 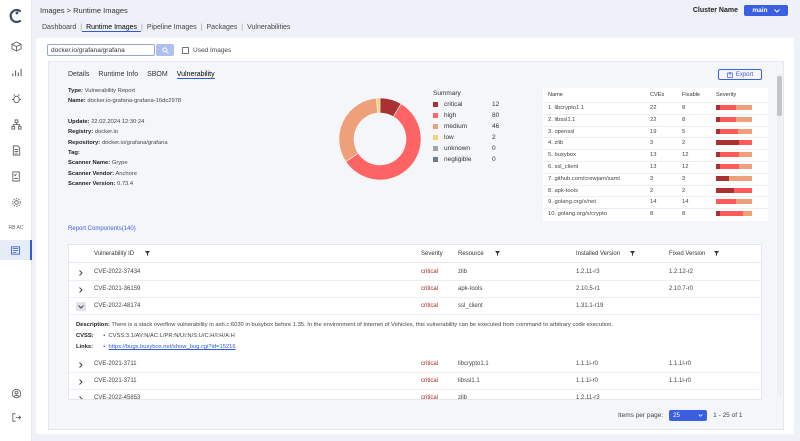 I want to click on tt-header-name: Name, so click(x=555, y=95).